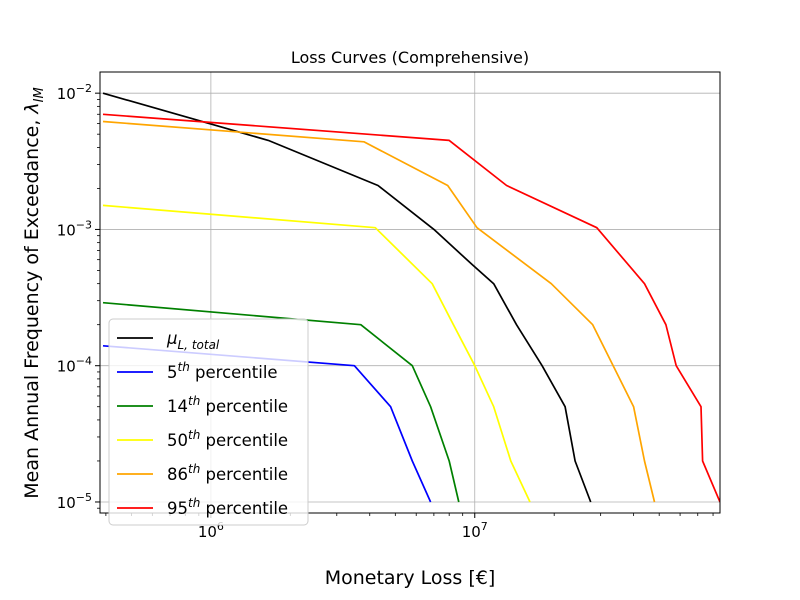 The width and height of the screenshot is (800, 600). I want to click on y-axis-label-symbol: λ, so click(32, 108).